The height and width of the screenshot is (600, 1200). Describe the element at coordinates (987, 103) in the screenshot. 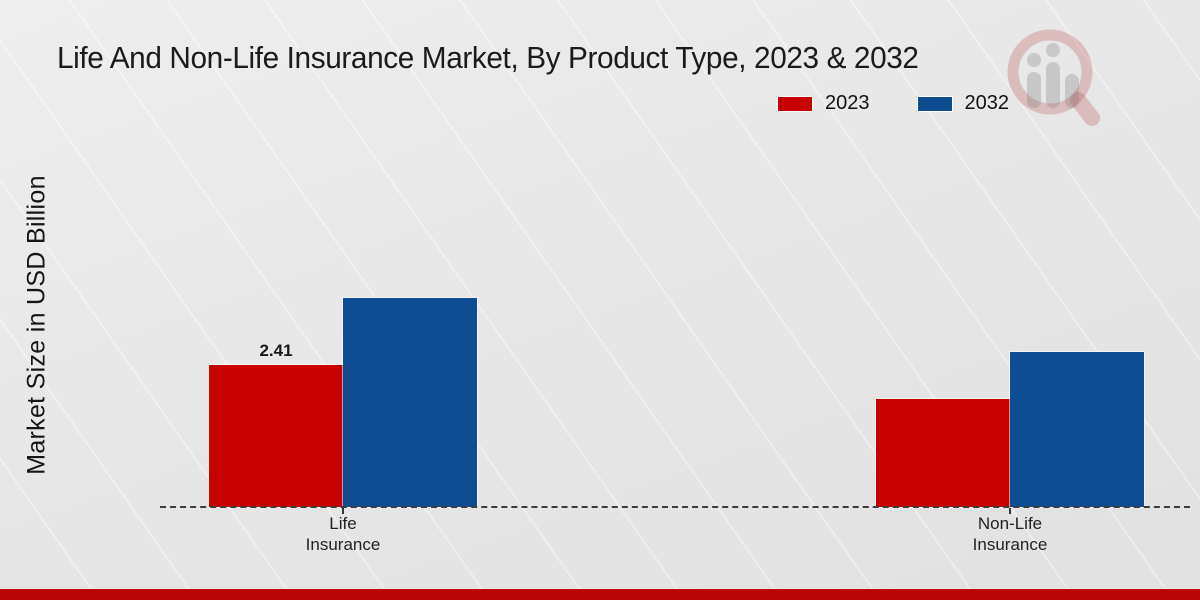

I see `legend-label-2032: 2032` at that location.